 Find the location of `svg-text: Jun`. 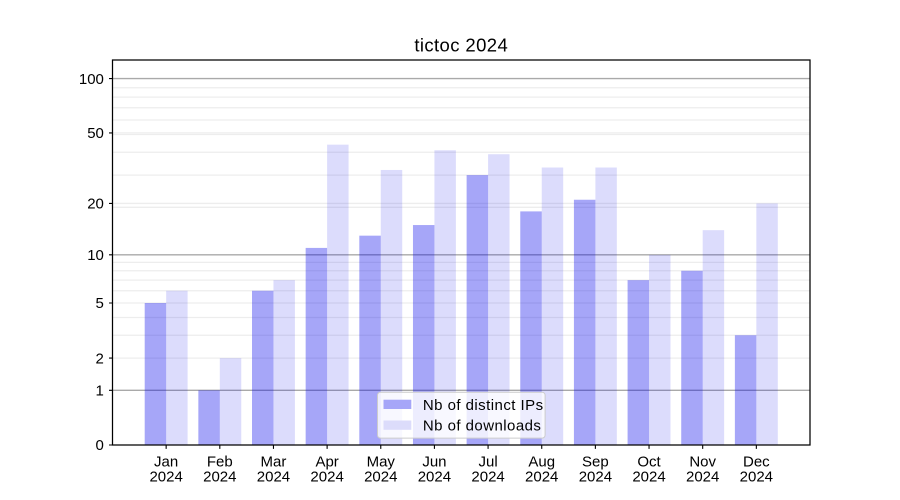

svg-text: Jun is located at coordinates (434, 461).